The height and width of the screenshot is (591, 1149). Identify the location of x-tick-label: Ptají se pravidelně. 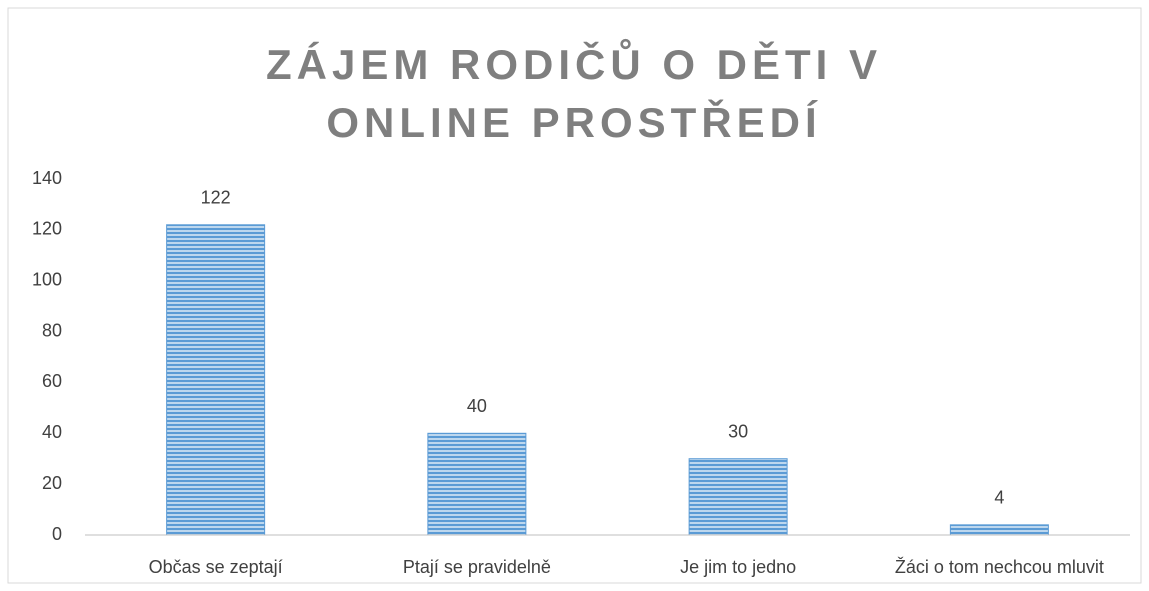
(477, 567).